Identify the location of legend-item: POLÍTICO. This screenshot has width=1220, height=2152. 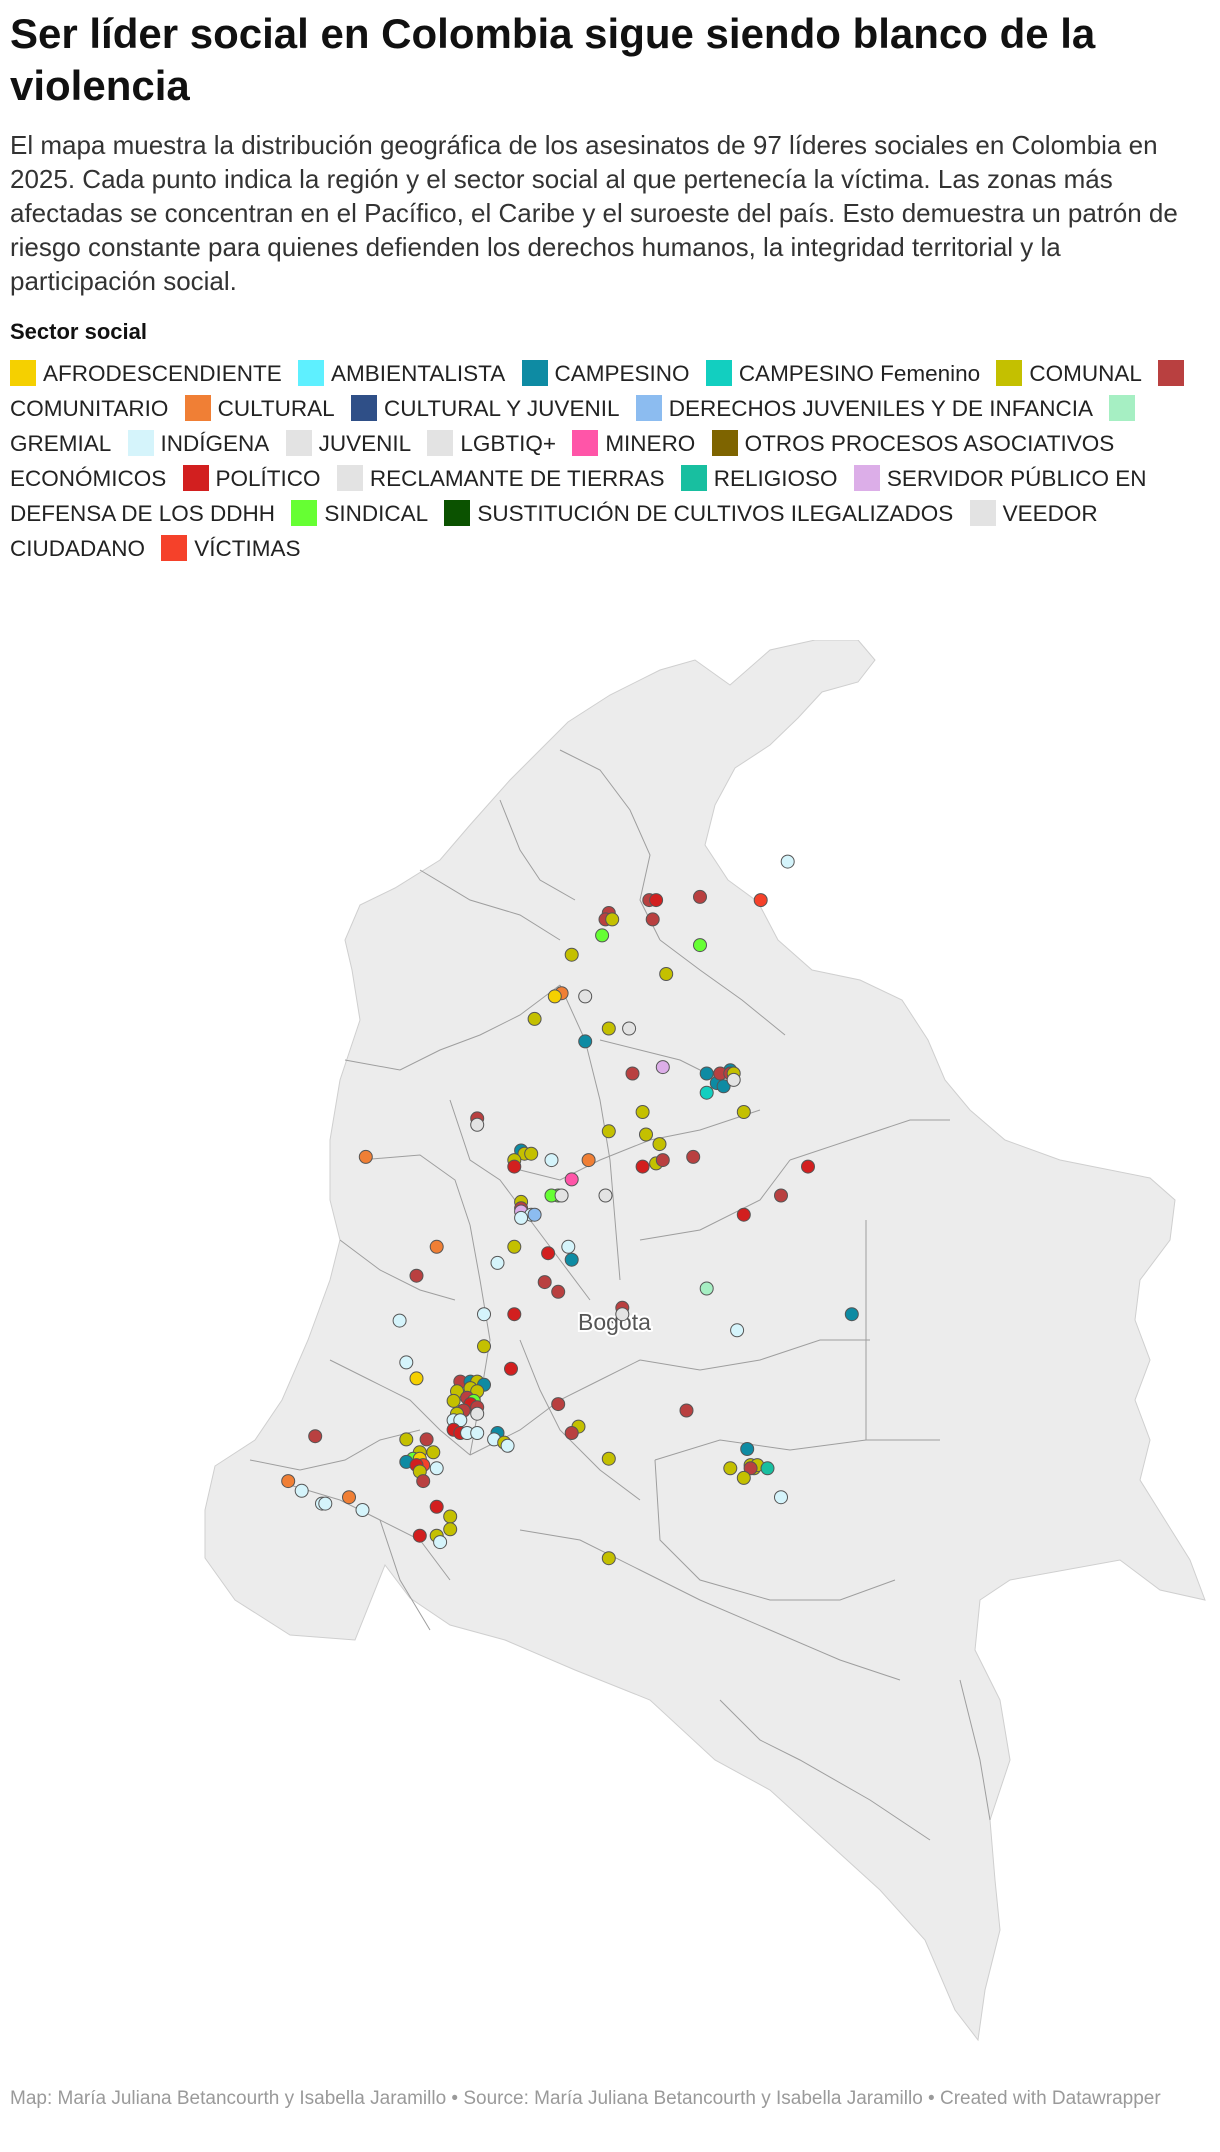
(251, 478).